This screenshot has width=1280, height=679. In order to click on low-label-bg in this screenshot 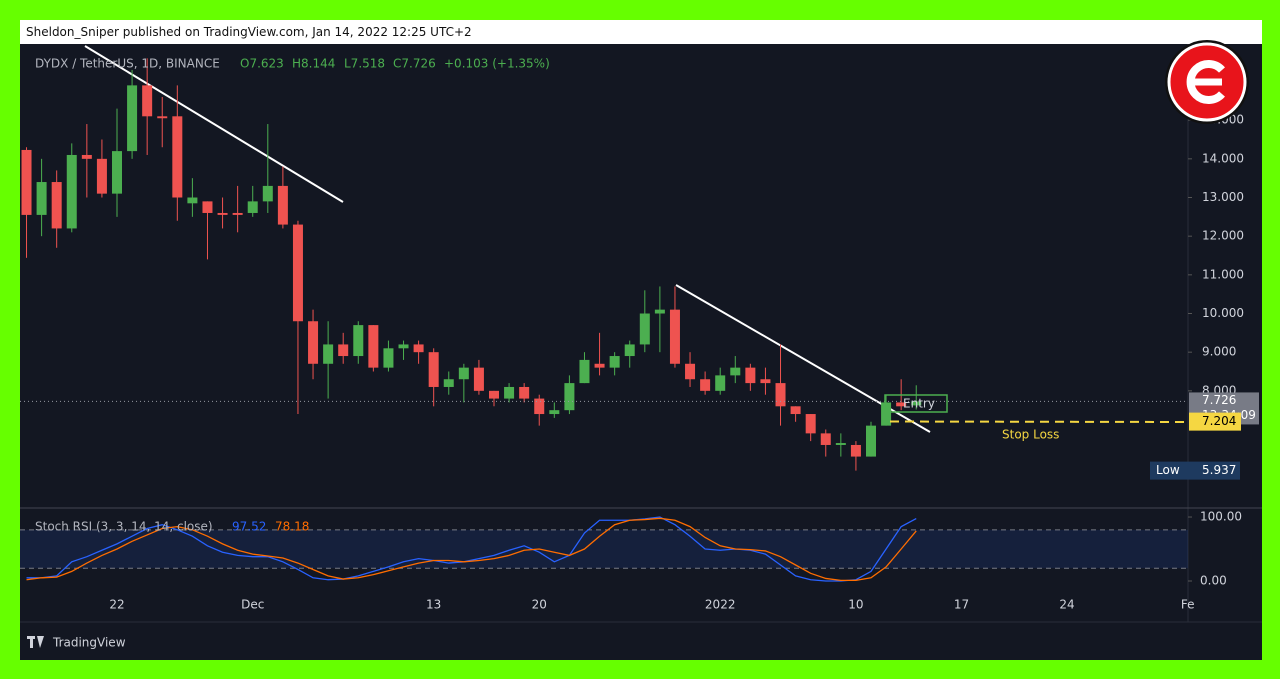, I will do `click(1195, 470)`.